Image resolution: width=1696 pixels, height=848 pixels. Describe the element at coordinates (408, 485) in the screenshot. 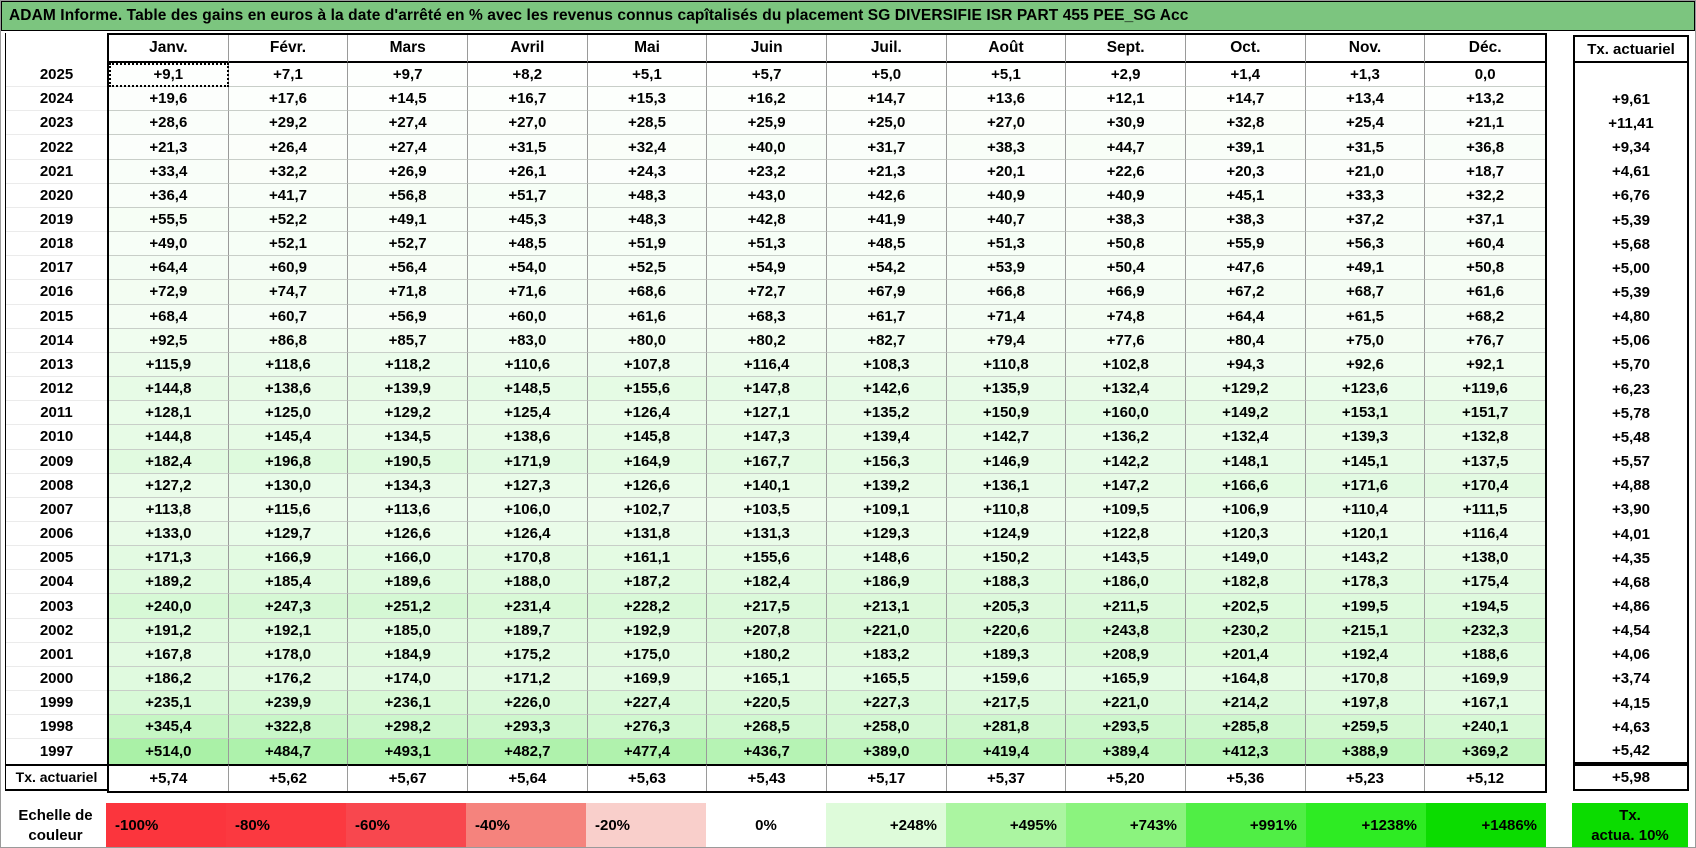

I see `gain-cell-2008-3: +134,3` at that location.